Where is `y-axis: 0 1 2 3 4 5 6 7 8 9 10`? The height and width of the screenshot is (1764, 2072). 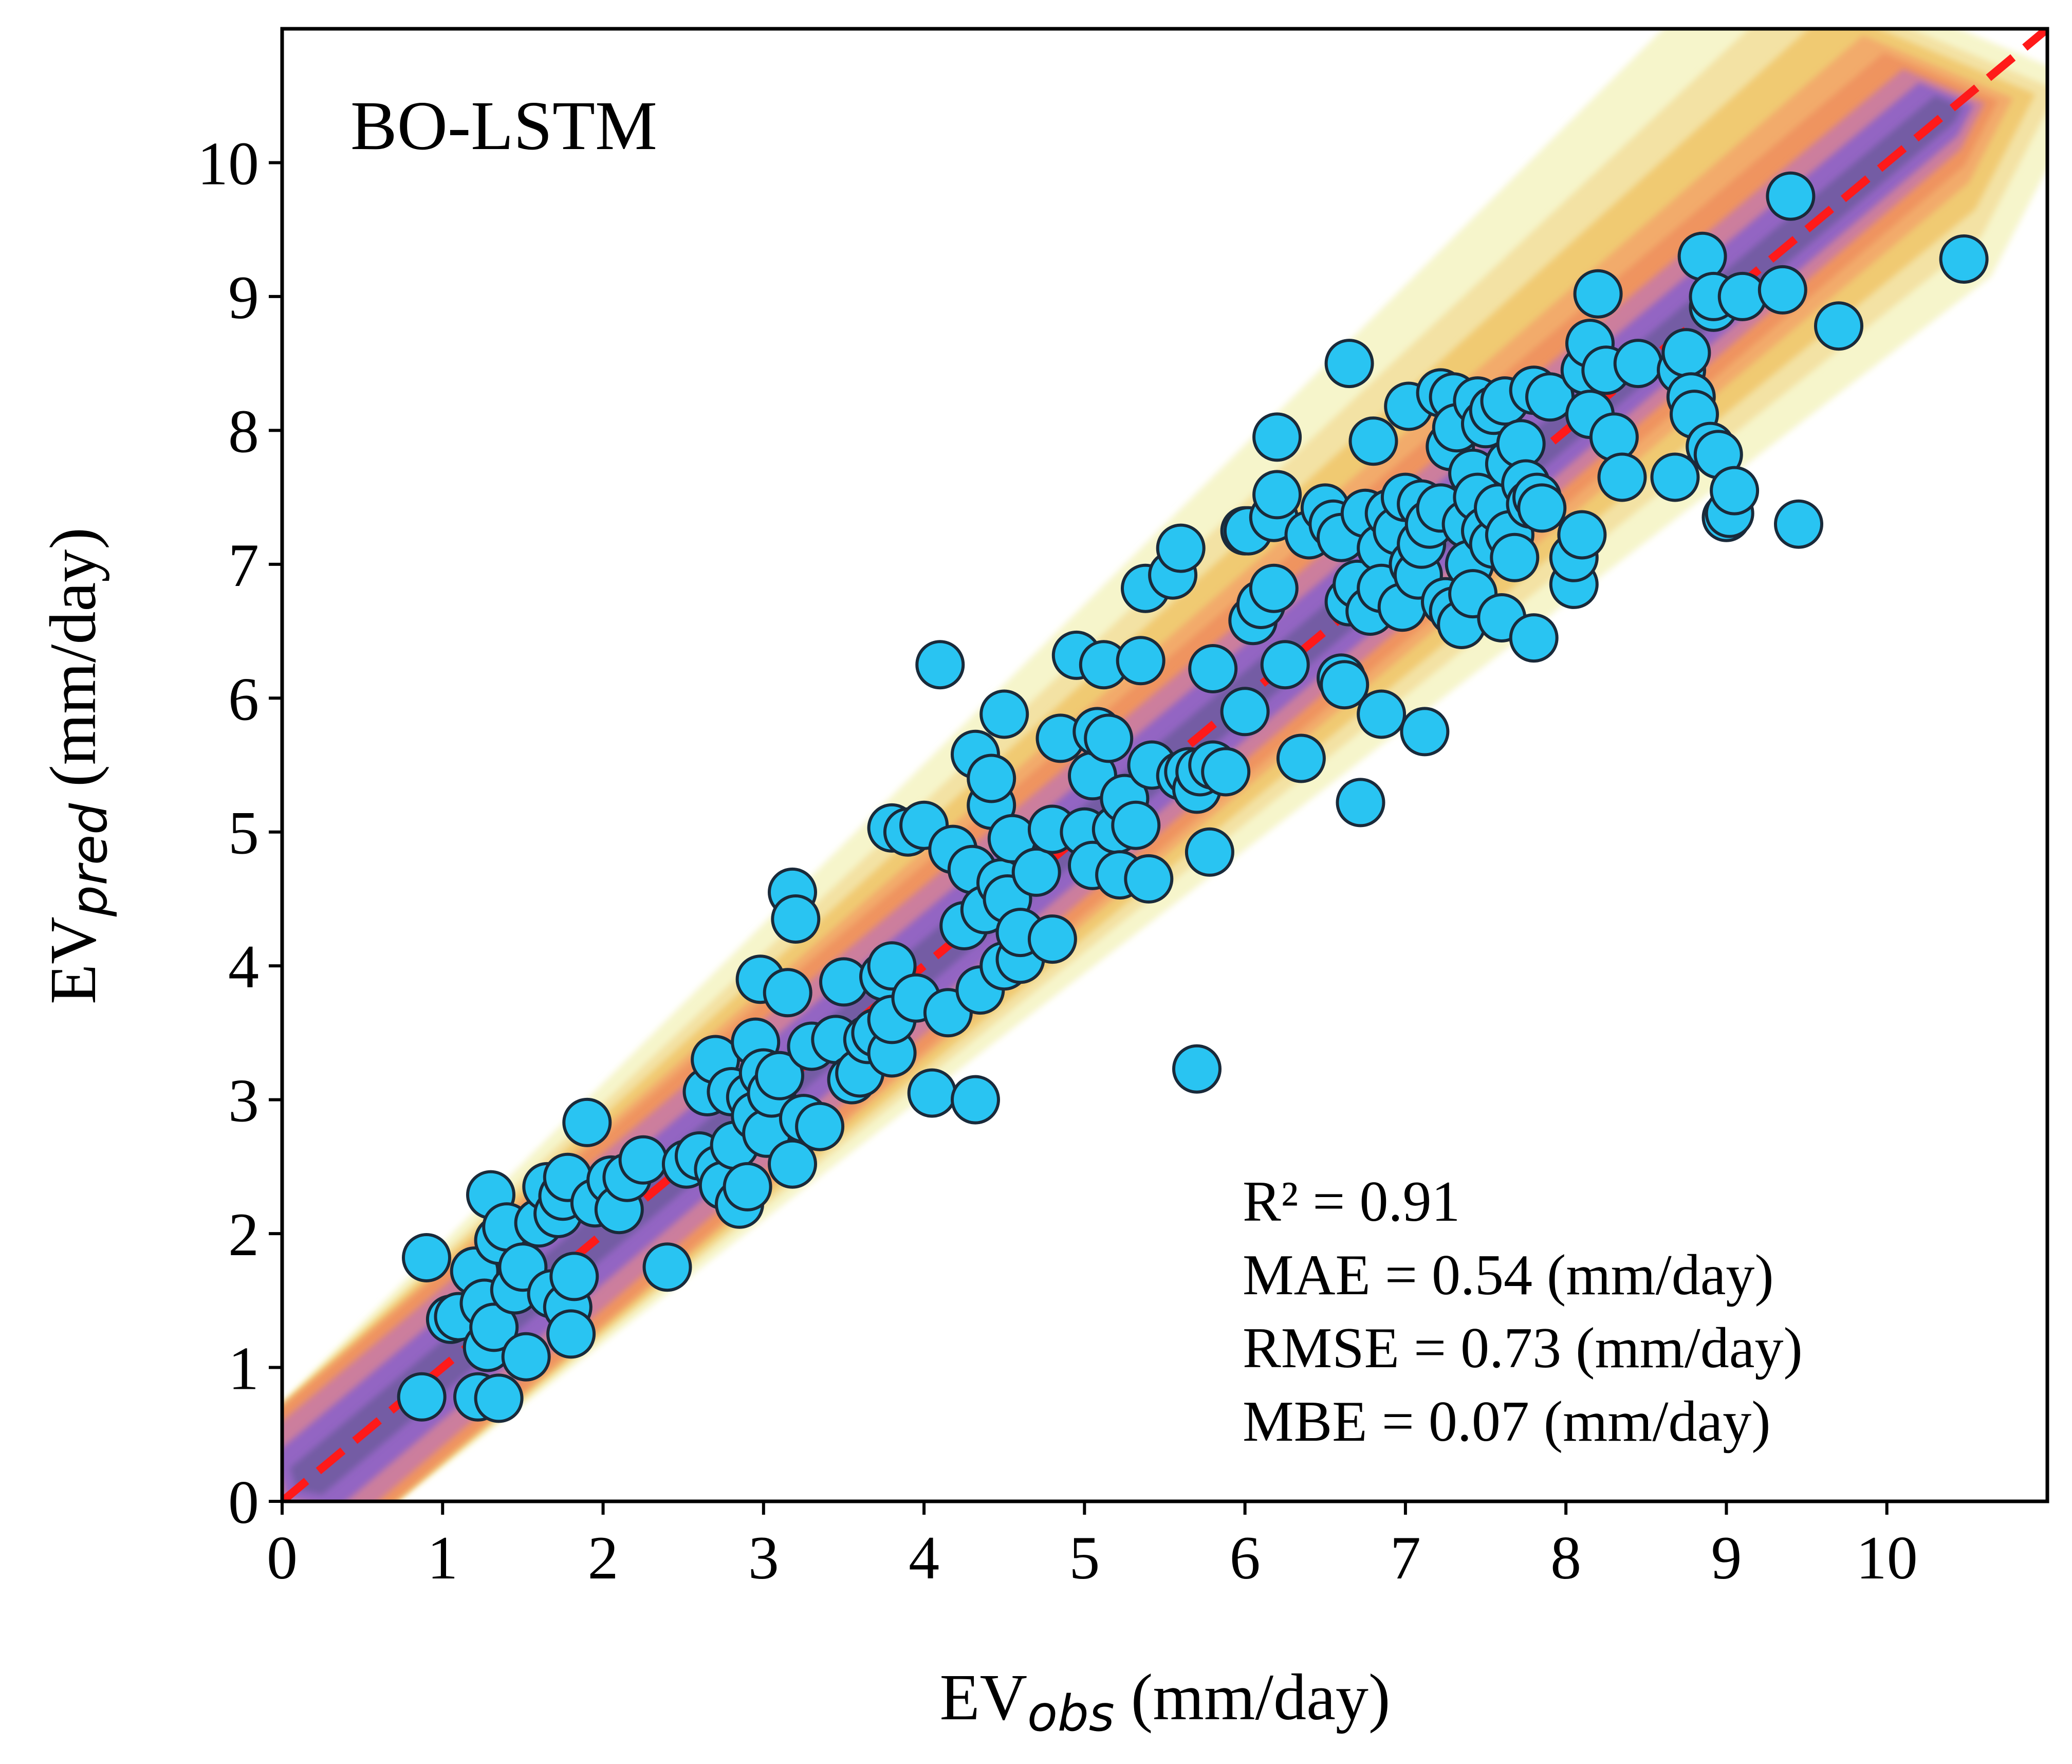 y-axis: 0 1 2 3 4 5 6 7 8 9 10 is located at coordinates (239, 832).